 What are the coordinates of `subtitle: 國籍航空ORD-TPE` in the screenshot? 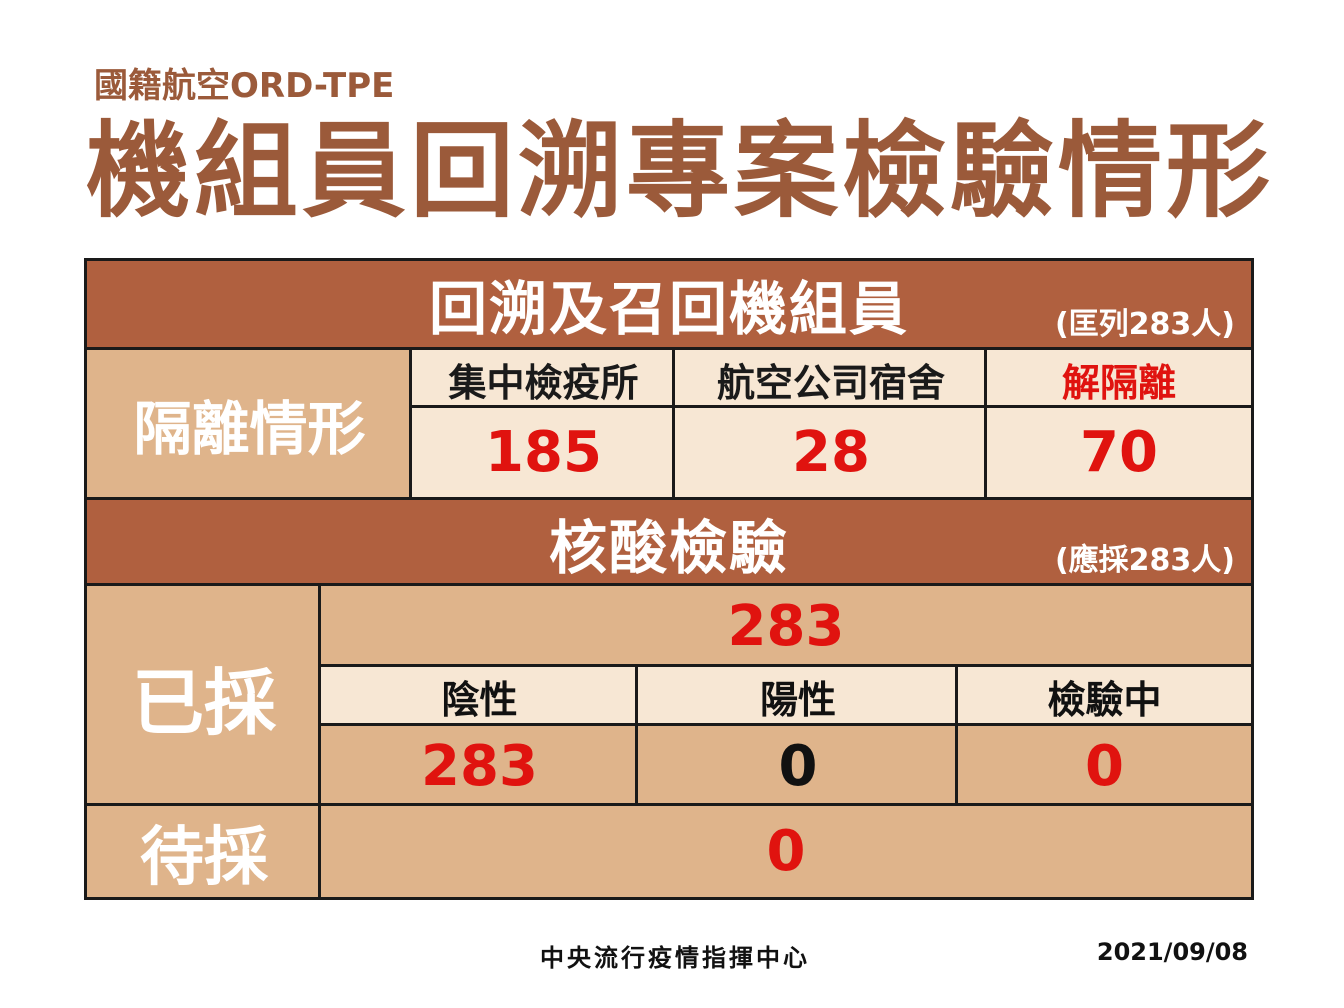 It's located at (244, 86).